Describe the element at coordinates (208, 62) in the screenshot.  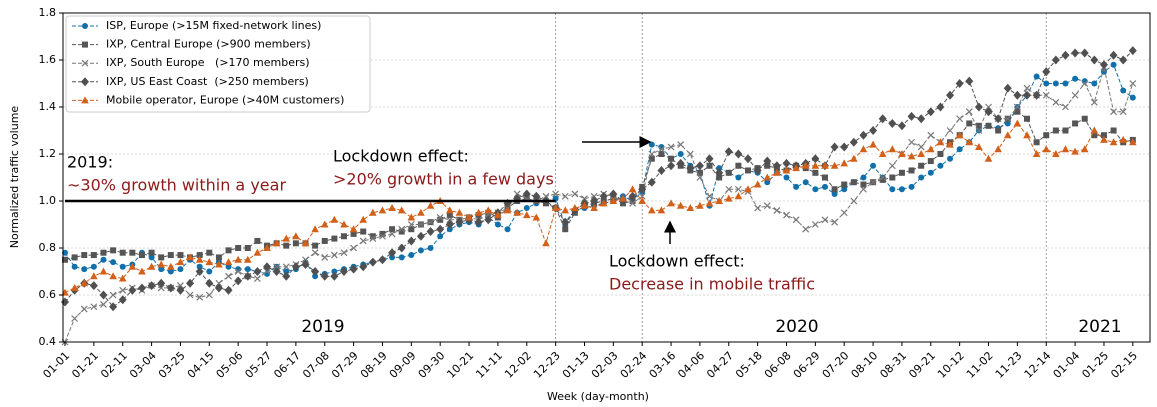
I see `legend-label: IXP, South Europe (>170 members)` at that location.